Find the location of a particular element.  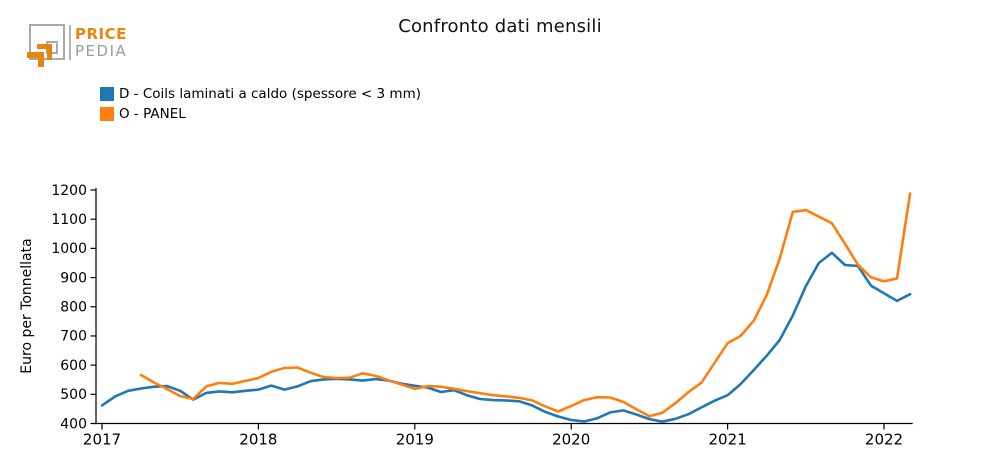

y-tick-label: 1200 is located at coordinates (69, 191).